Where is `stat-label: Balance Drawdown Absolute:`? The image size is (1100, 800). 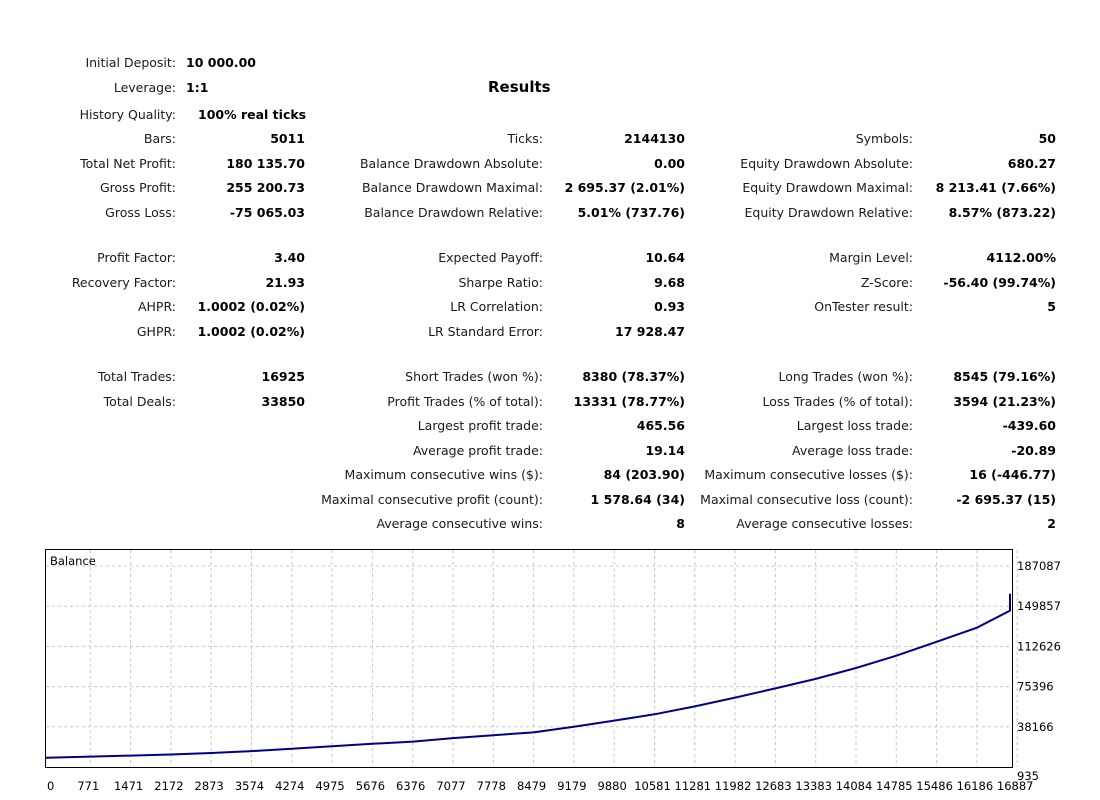
stat-label: Balance Drawdown Absolute: is located at coordinates (451, 163).